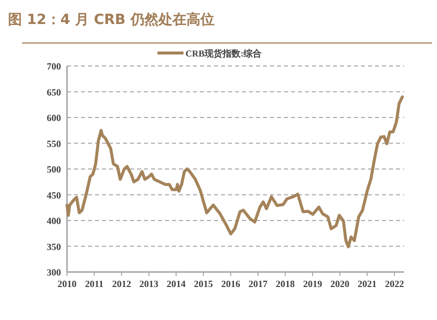  Describe the element at coordinates (54, 247) in the screenshot. I see `y-tick-label: 350` at that location.